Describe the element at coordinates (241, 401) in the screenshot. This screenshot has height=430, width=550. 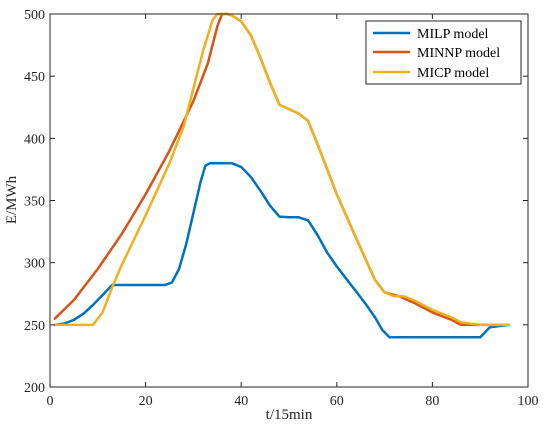
I see `x-tick-label: 40` at that location.